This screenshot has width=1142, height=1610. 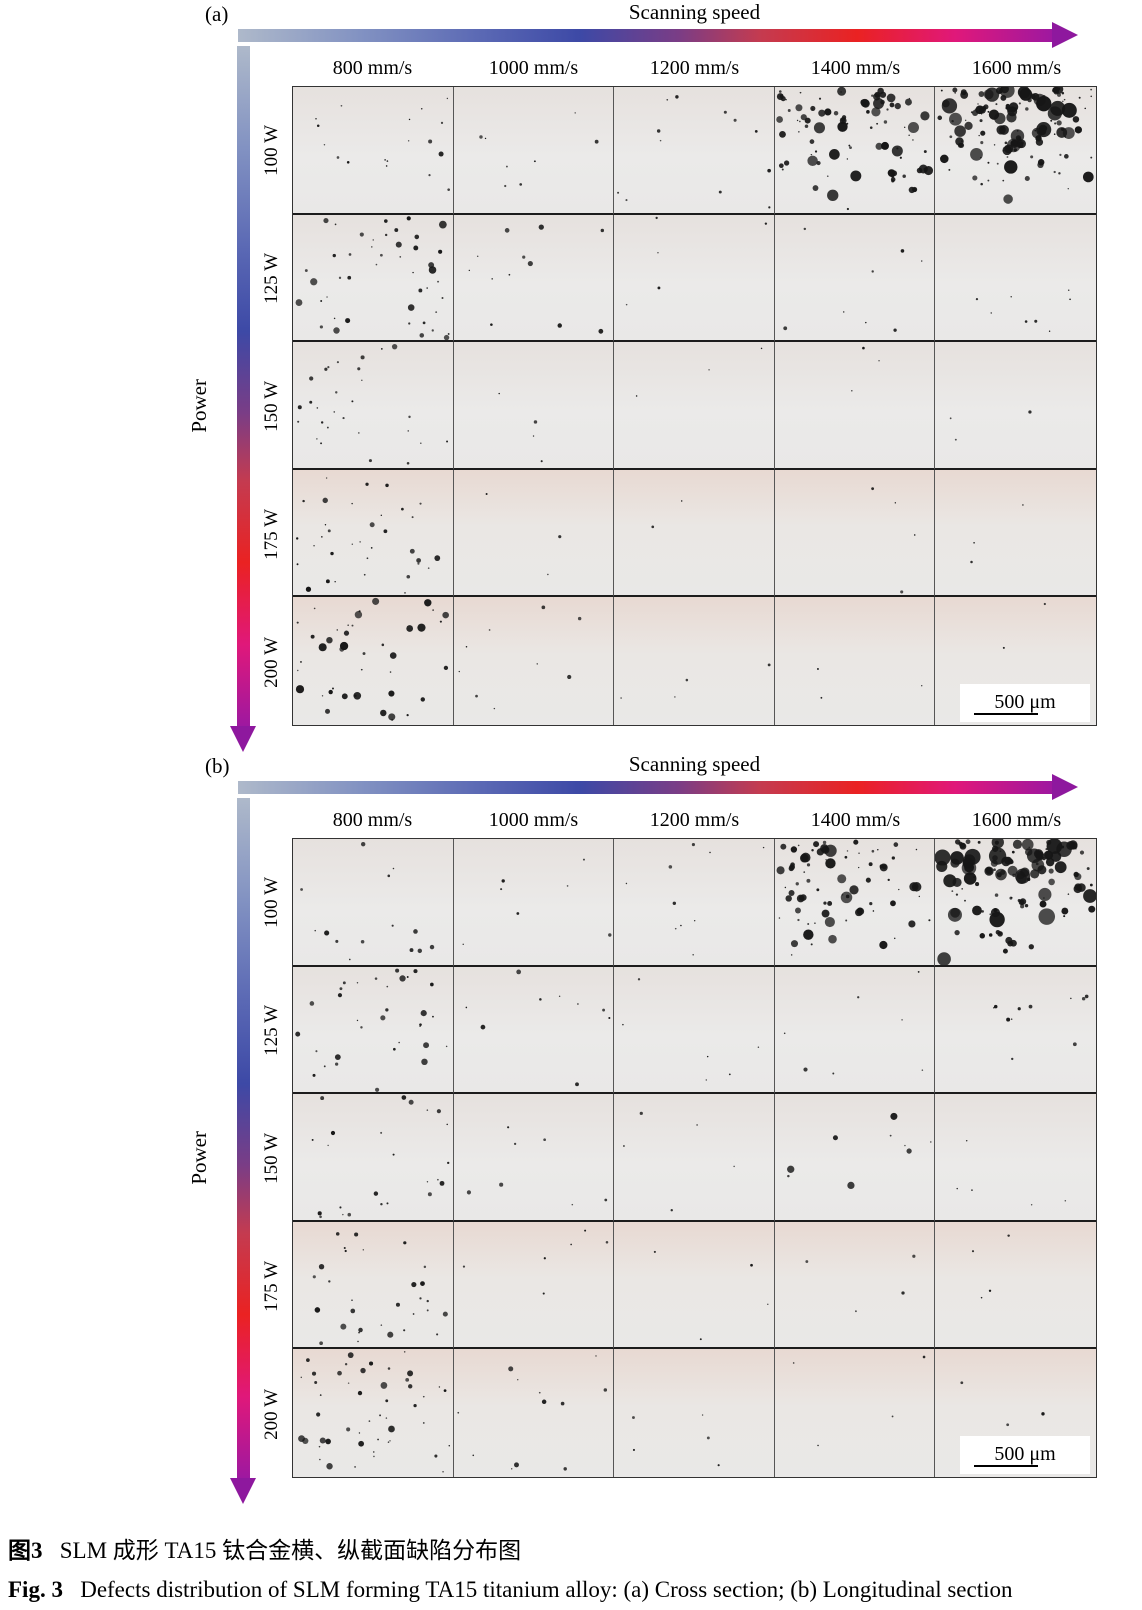 I want to click on panel-a-letter: (a), so click(x=217, y=14).